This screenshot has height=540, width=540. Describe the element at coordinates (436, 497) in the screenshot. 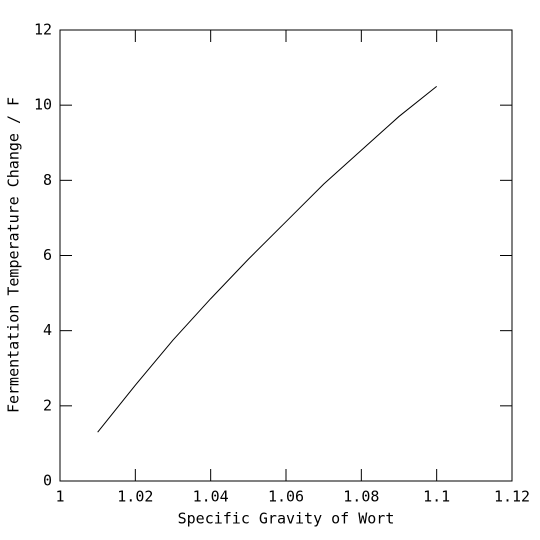

I see `x-tick-label: 1.1` at that location.